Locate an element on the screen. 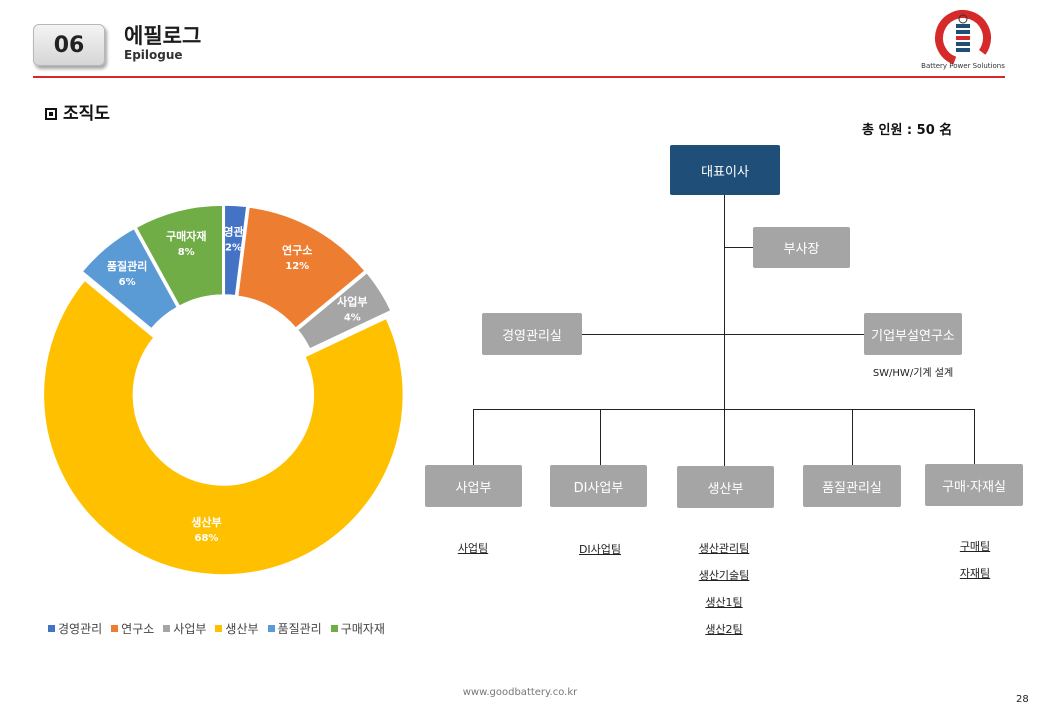  section-heading: 조직도 is located at coordinates (77, 111).